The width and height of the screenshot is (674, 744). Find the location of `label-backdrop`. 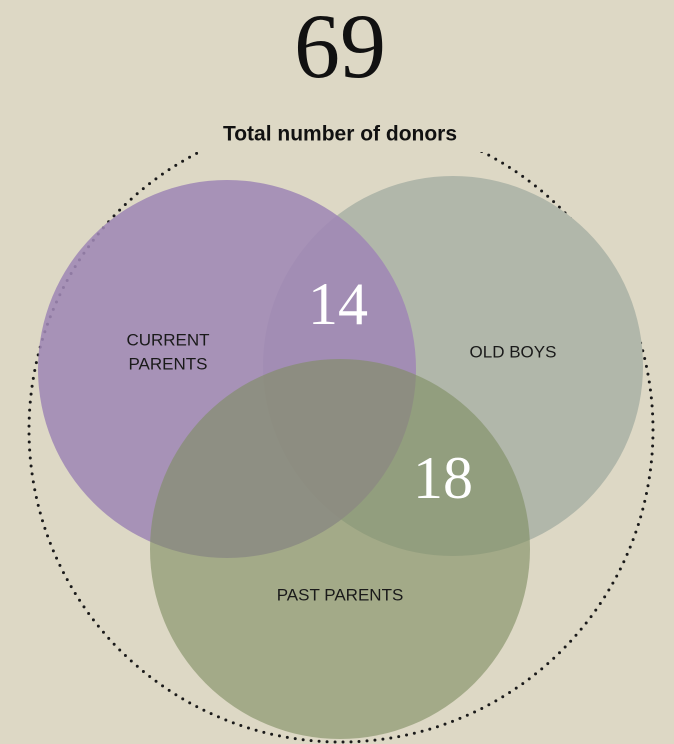

label-backdrop is located at coordinates (340, 132).